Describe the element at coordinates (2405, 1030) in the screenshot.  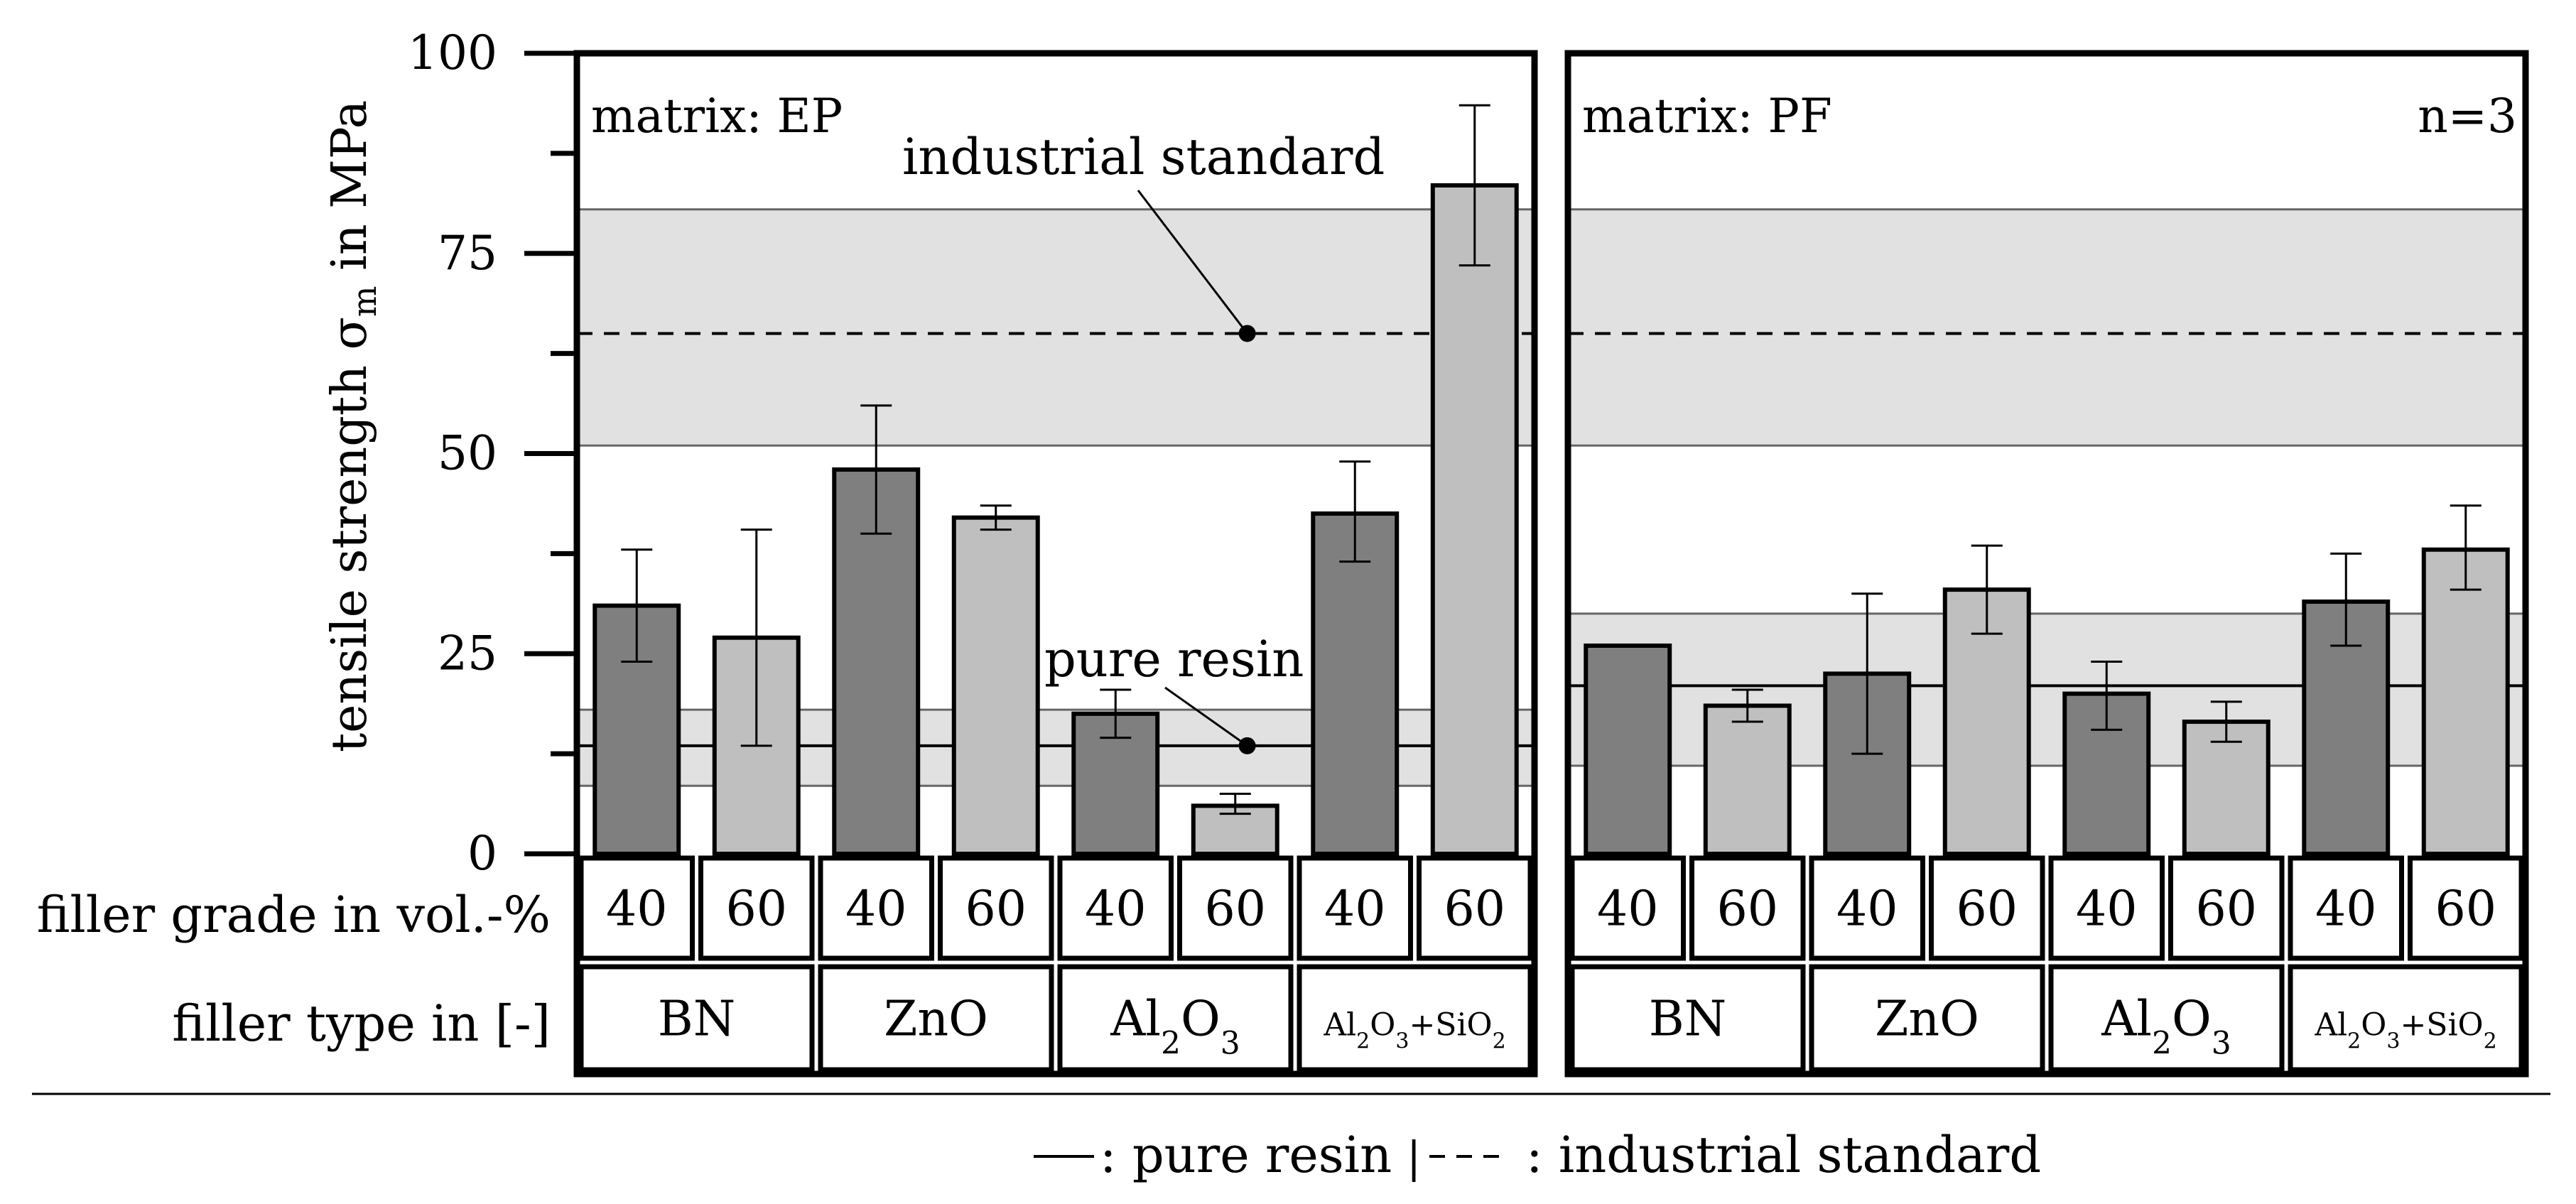
I see `filler-type-label-1-3: Al2O3+SiO2` at that location.